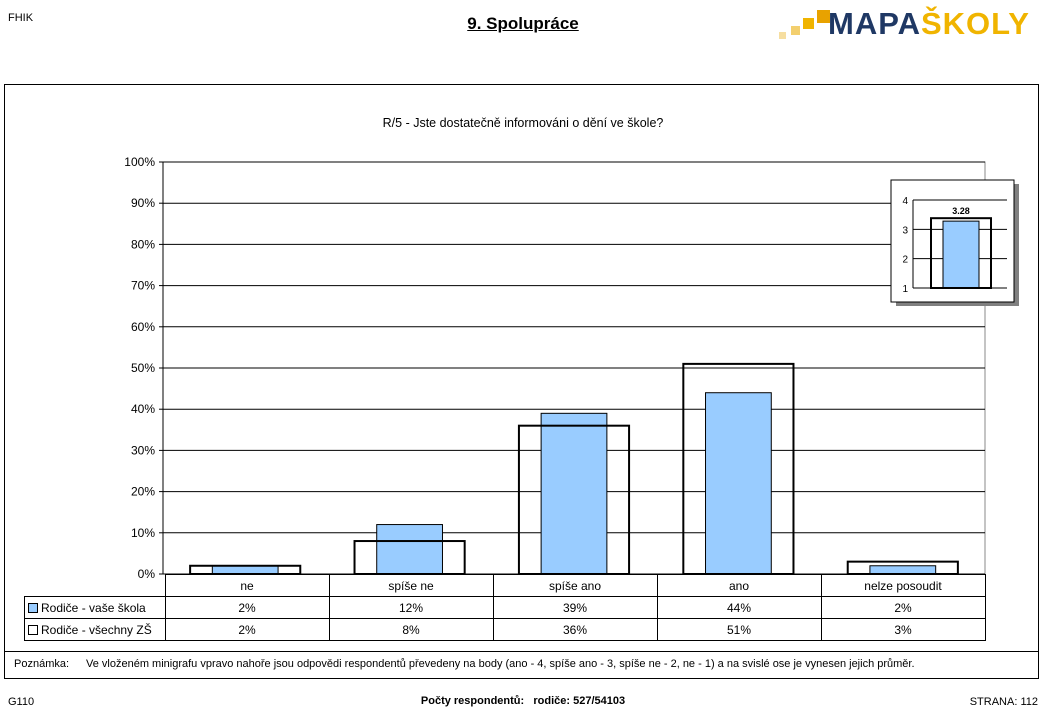 The height and width of the screenshot is (716, 1046). What do you see at coordinates (139, 162) in the screenshot?
I see `y-tick-label: 100%` at bounding box center [139, 162].